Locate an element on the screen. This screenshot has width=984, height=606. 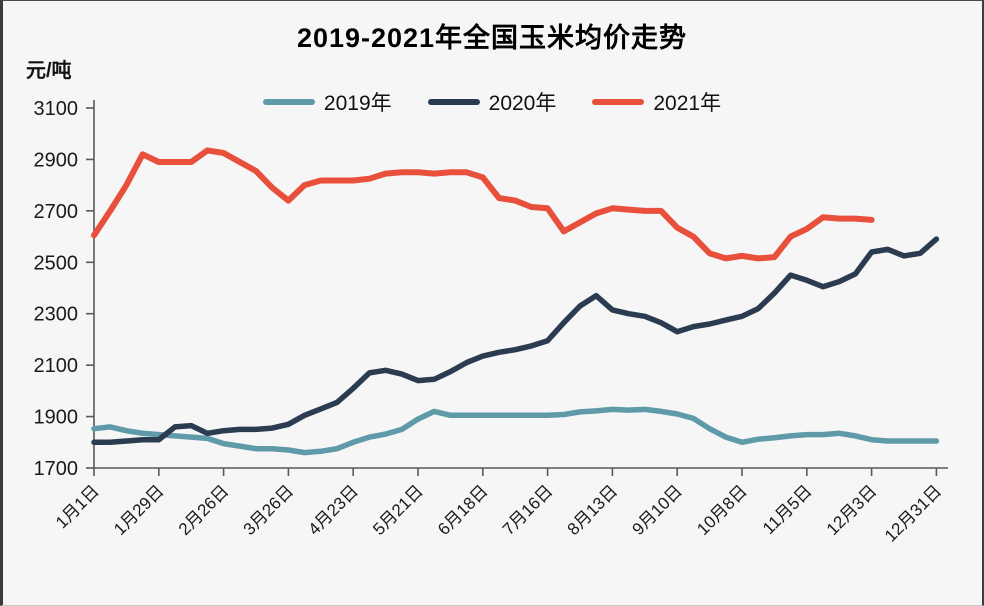
x-tick-label: 1月1日 is located at coordinates (77, 506).